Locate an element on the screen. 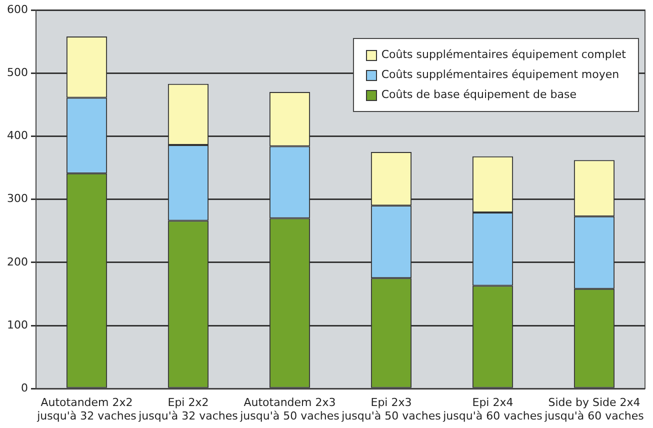 The height and width of the screenshot is (428, 653). y-tick-label: 200 is located at coordinates (17, 261).